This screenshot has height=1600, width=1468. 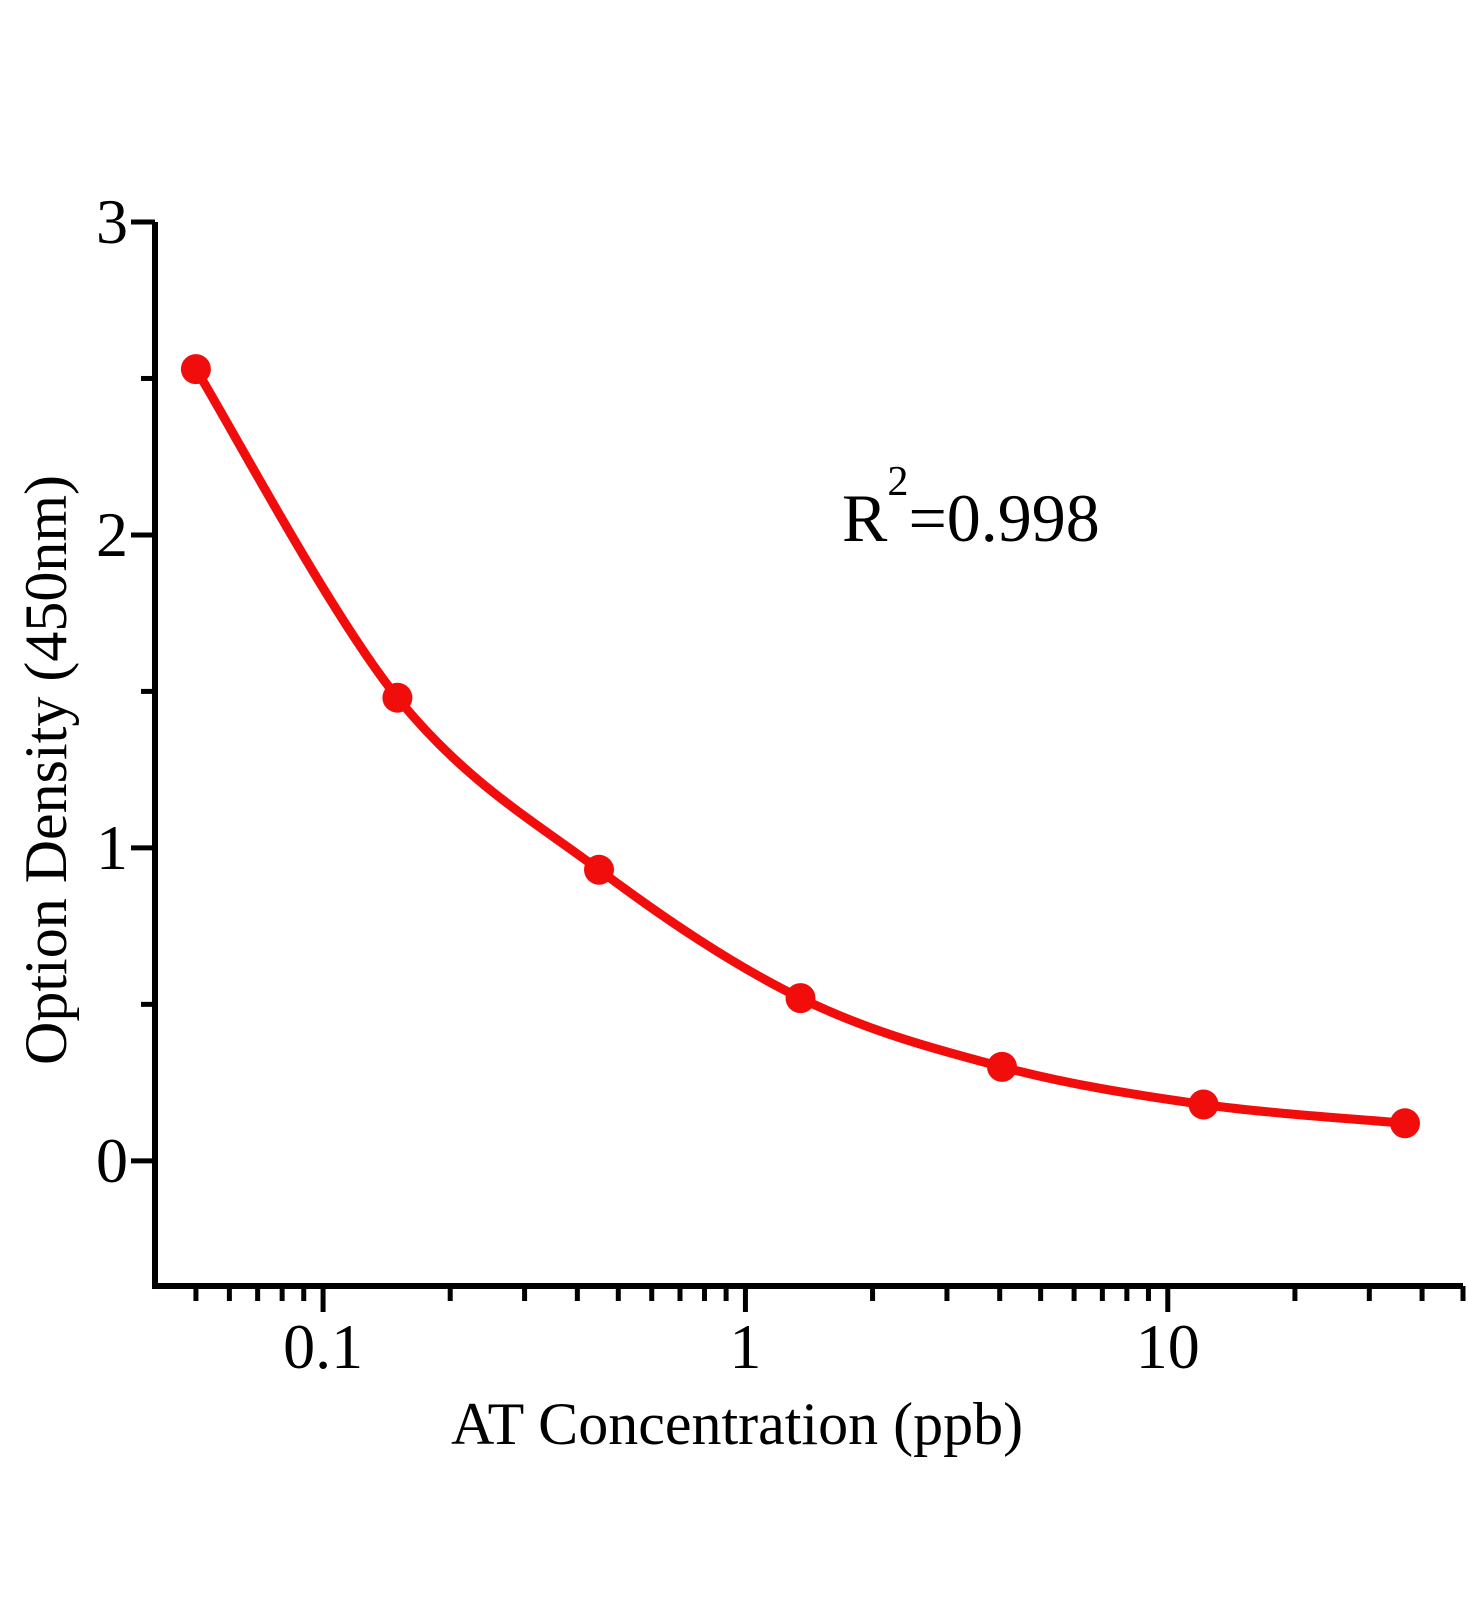 I want to click on x-tick-label: 10, so click(x=1167, y=1346).